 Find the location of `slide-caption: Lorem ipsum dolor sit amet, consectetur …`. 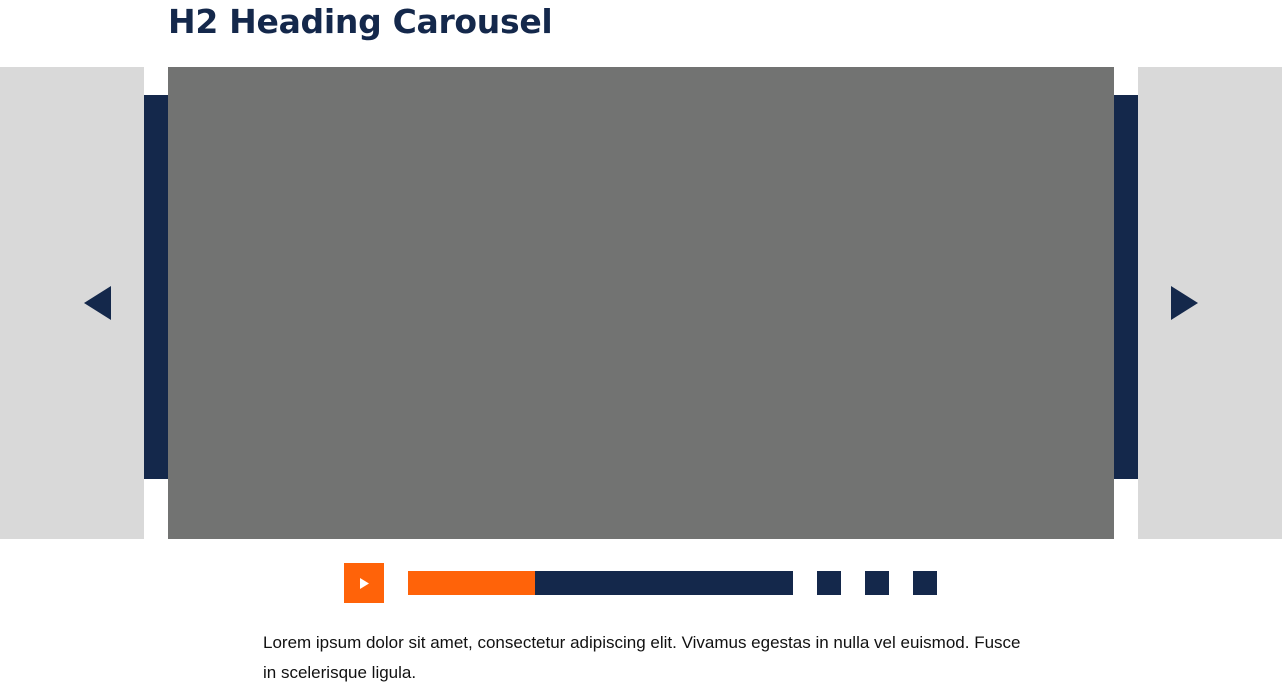

slide-caption: Lorem ipsum dolor sit amet, consectetur … is located at coordinates (642, 657).